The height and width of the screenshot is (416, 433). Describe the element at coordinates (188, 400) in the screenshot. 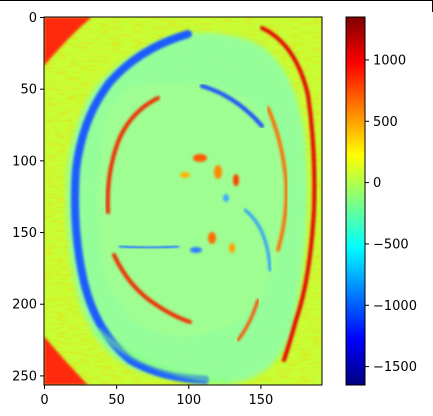

I see `x-tick-label: 100` at that location.